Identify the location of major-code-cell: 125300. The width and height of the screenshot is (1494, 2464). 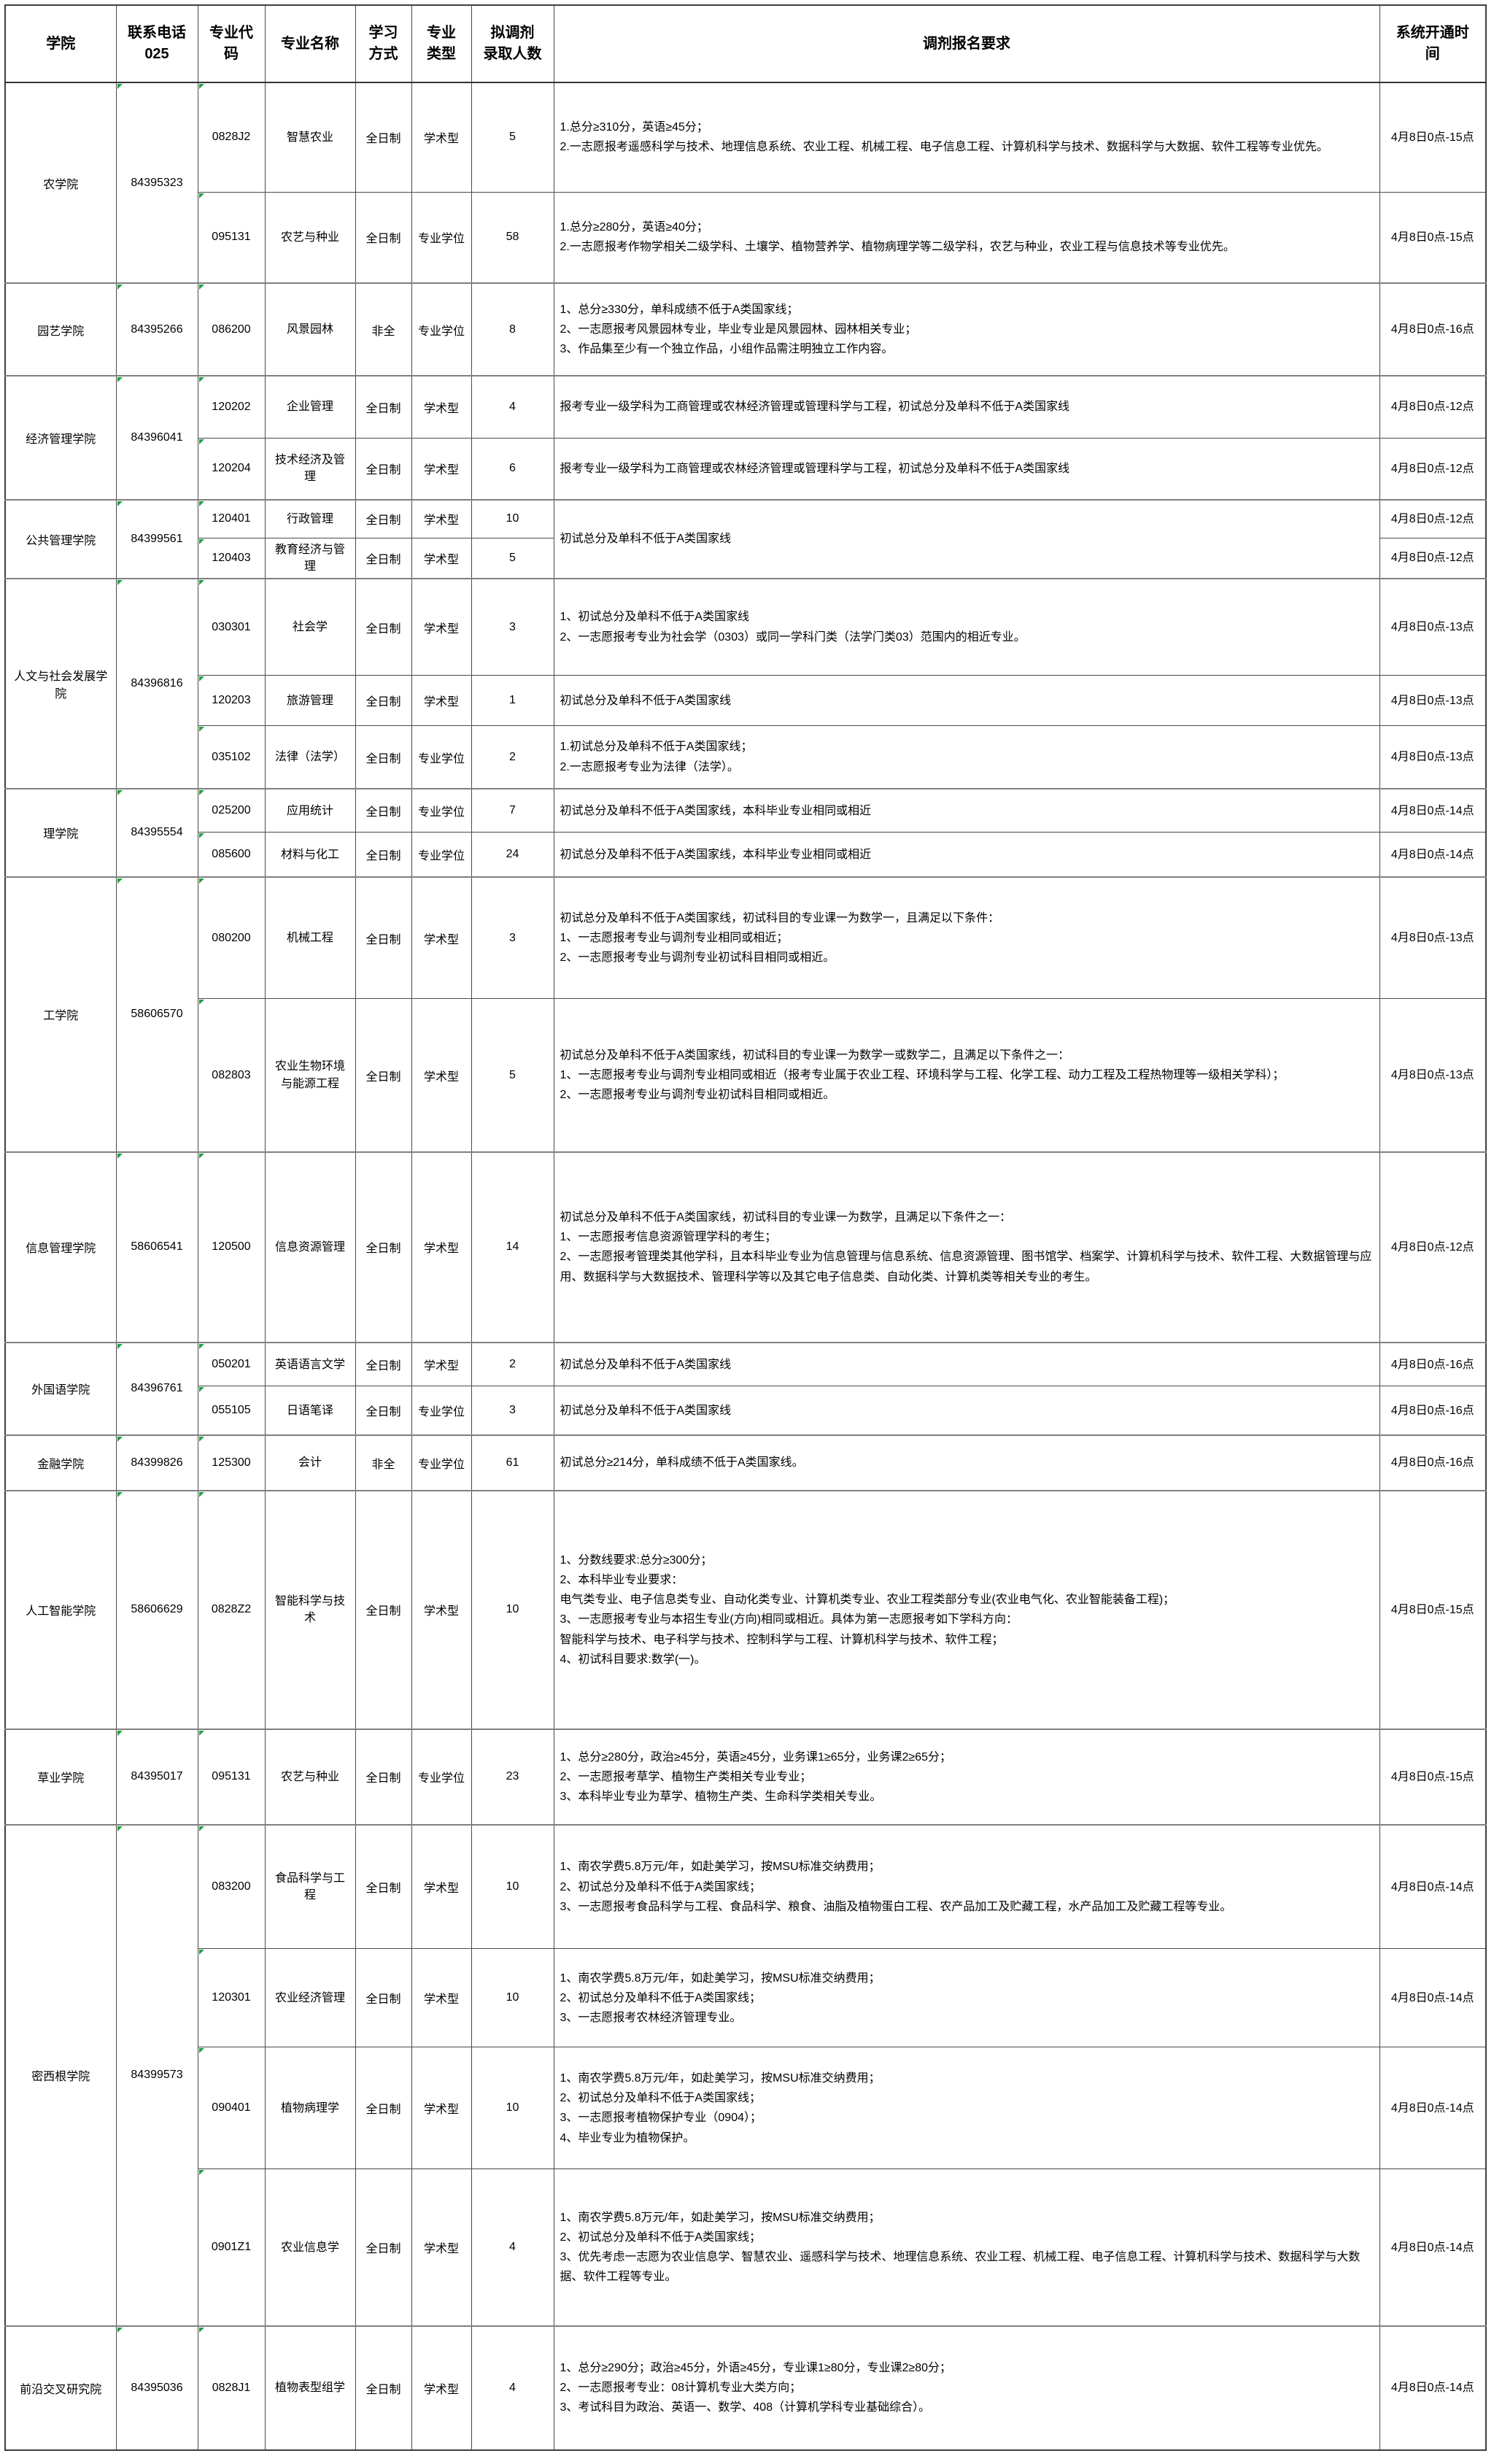
(231, 1462).